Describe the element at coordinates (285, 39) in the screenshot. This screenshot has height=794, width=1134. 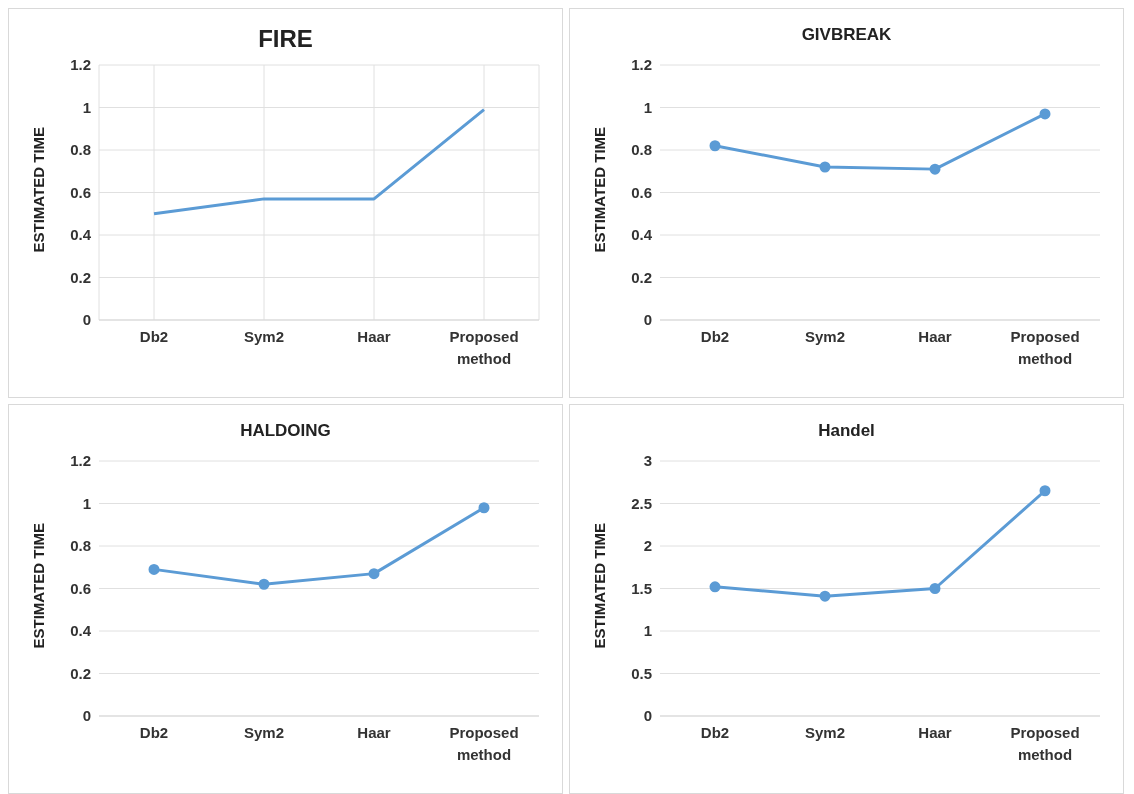
I see `chart-title: FIRE` at that location.